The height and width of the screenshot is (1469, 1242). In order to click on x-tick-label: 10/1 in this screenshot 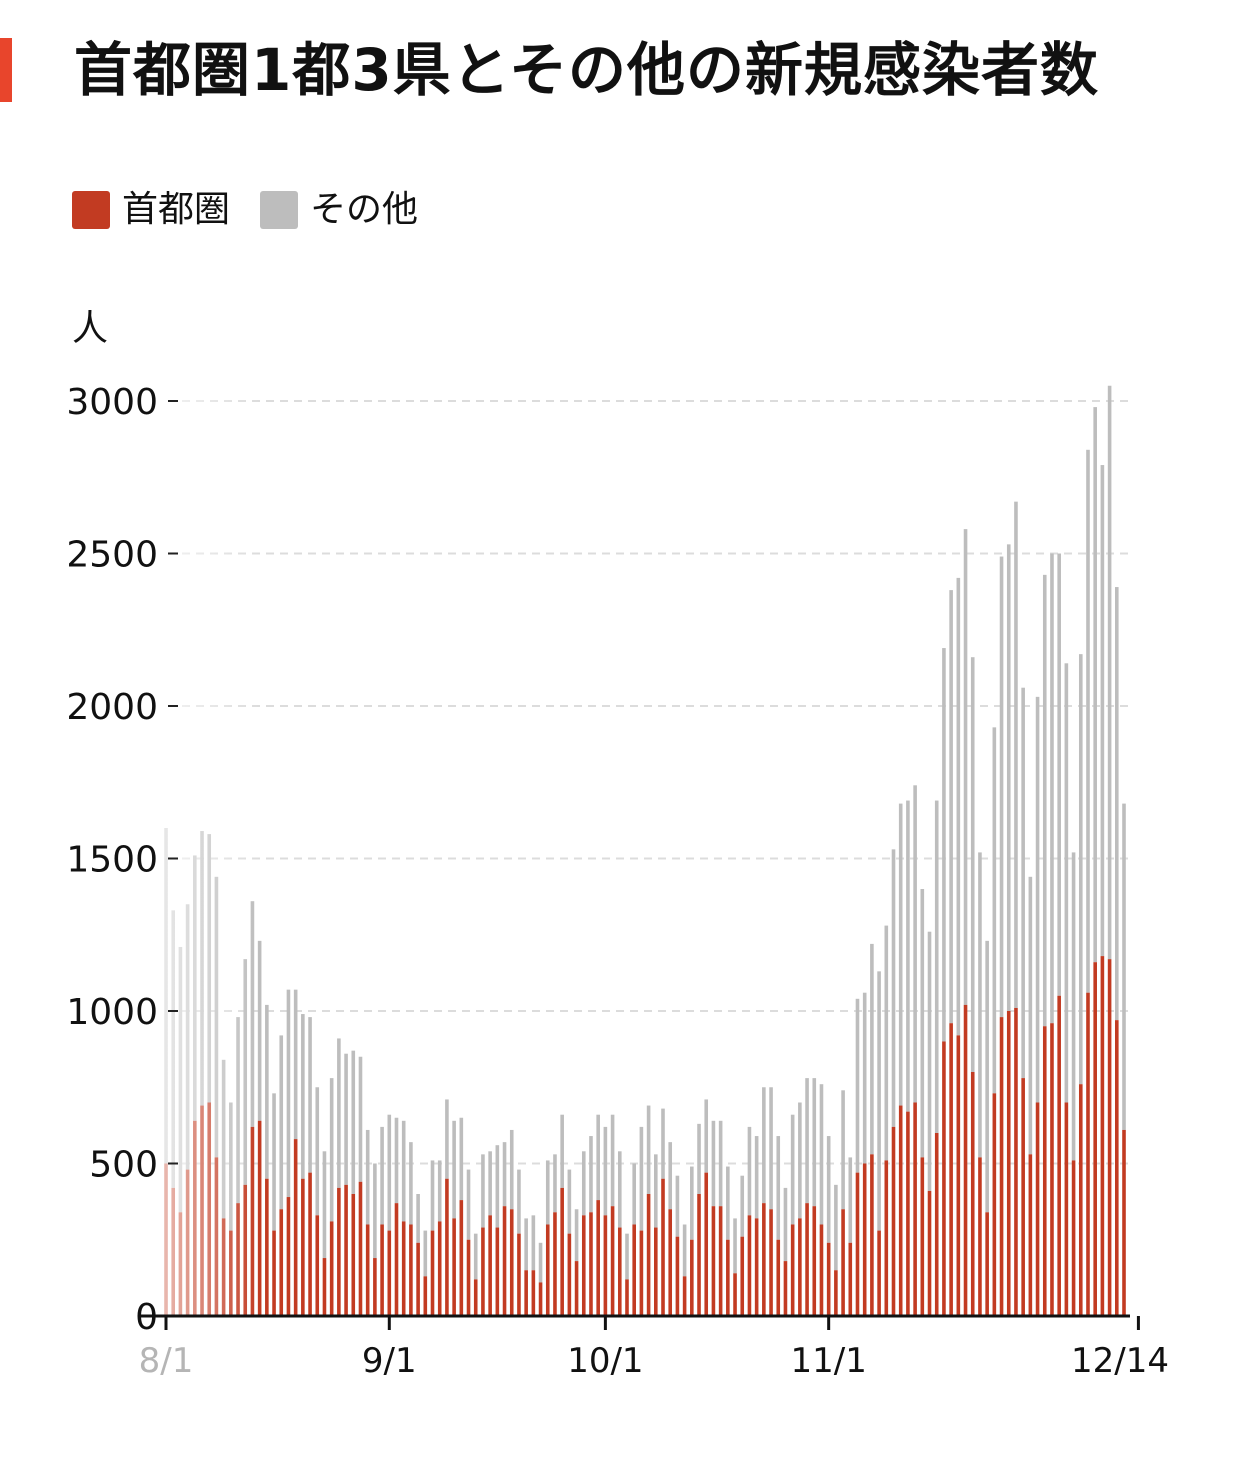, I will do `click(605, 1361)`.